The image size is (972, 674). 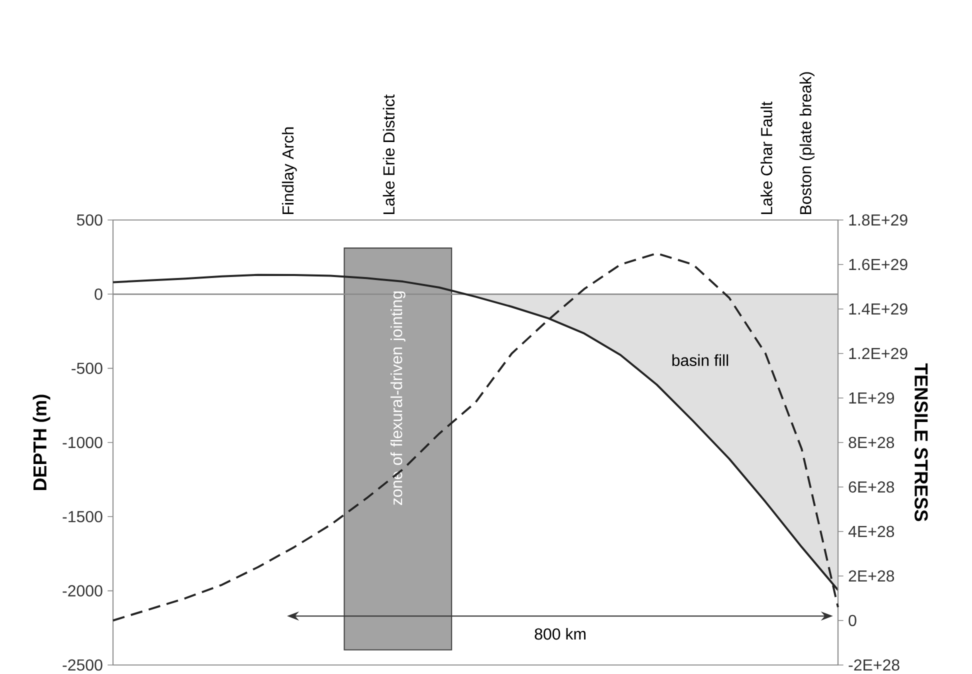 I want to click on y-tick-label: 500, so click(x=89, y=220).